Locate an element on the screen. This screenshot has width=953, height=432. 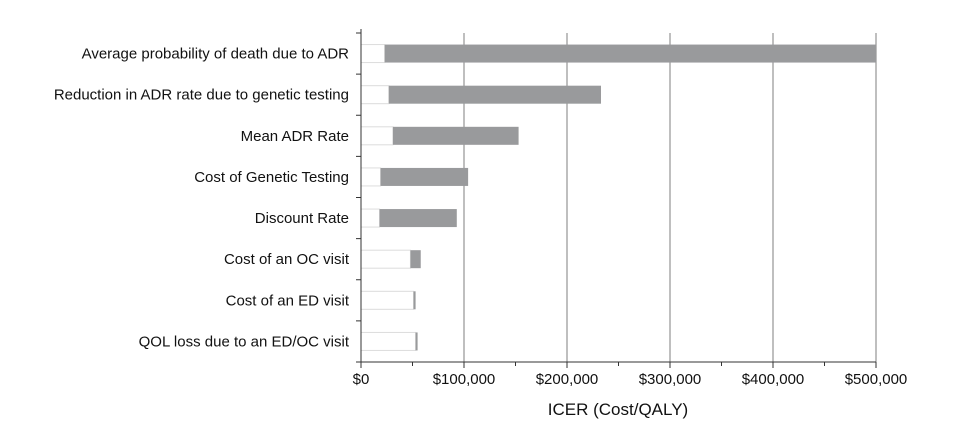
category-label: Cost of an OC visit is located at coordinates (287, 259).